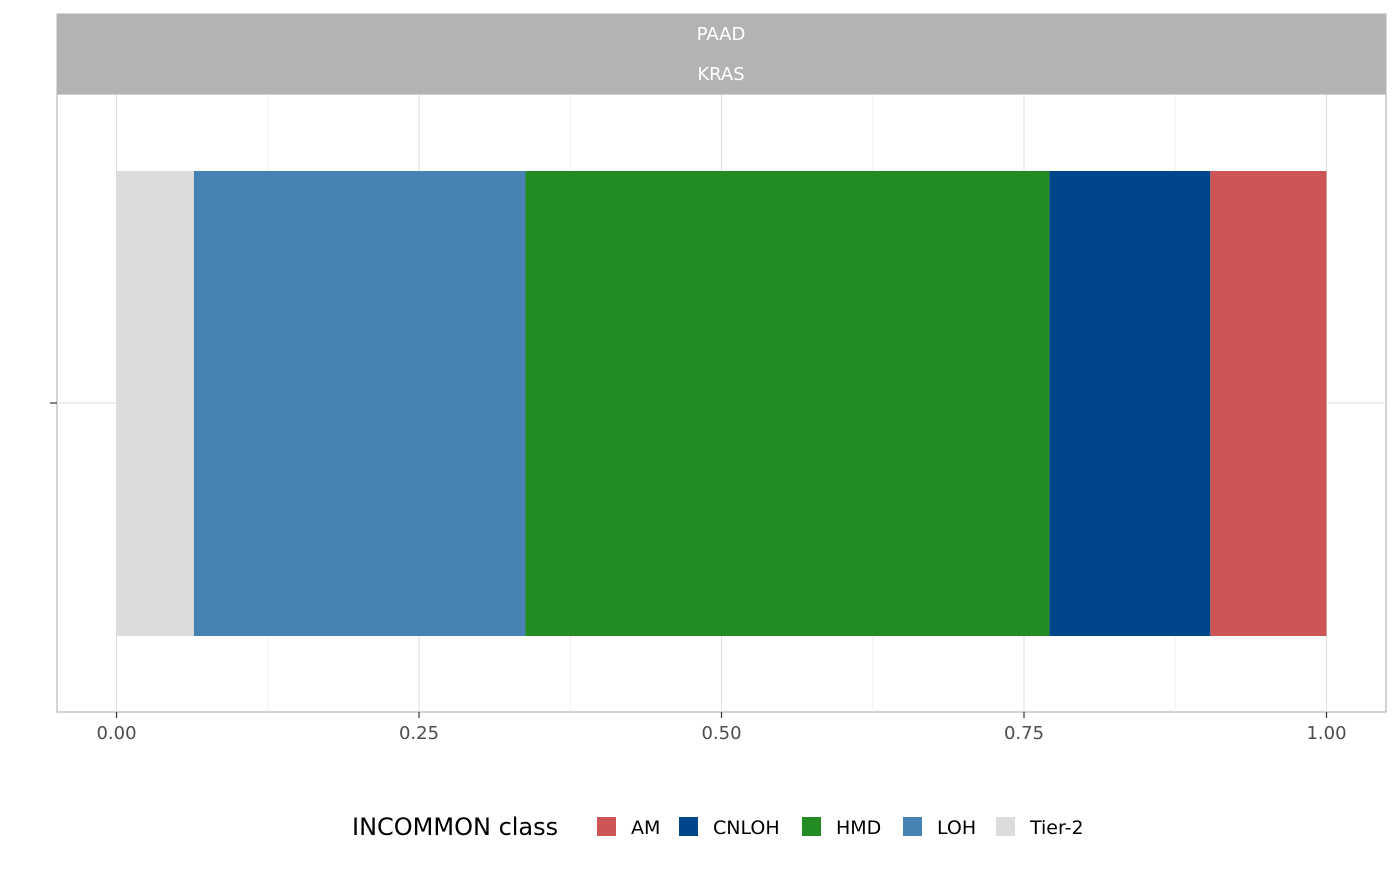 The width and height of the screenshot is (1400, 869). What do you see at coordinates (1130, 403) in the screenshot?
I see `bar-segment-cnloh` at bounding box center [1130, 403].